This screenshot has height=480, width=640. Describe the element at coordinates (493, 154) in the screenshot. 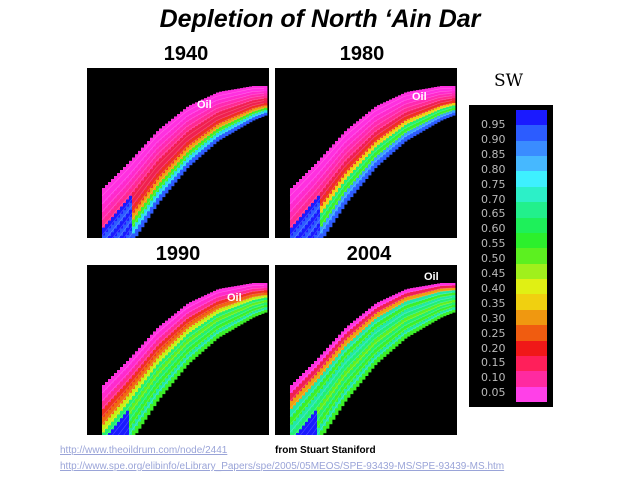

I see `legend-tick-label: 0.85` at that location.